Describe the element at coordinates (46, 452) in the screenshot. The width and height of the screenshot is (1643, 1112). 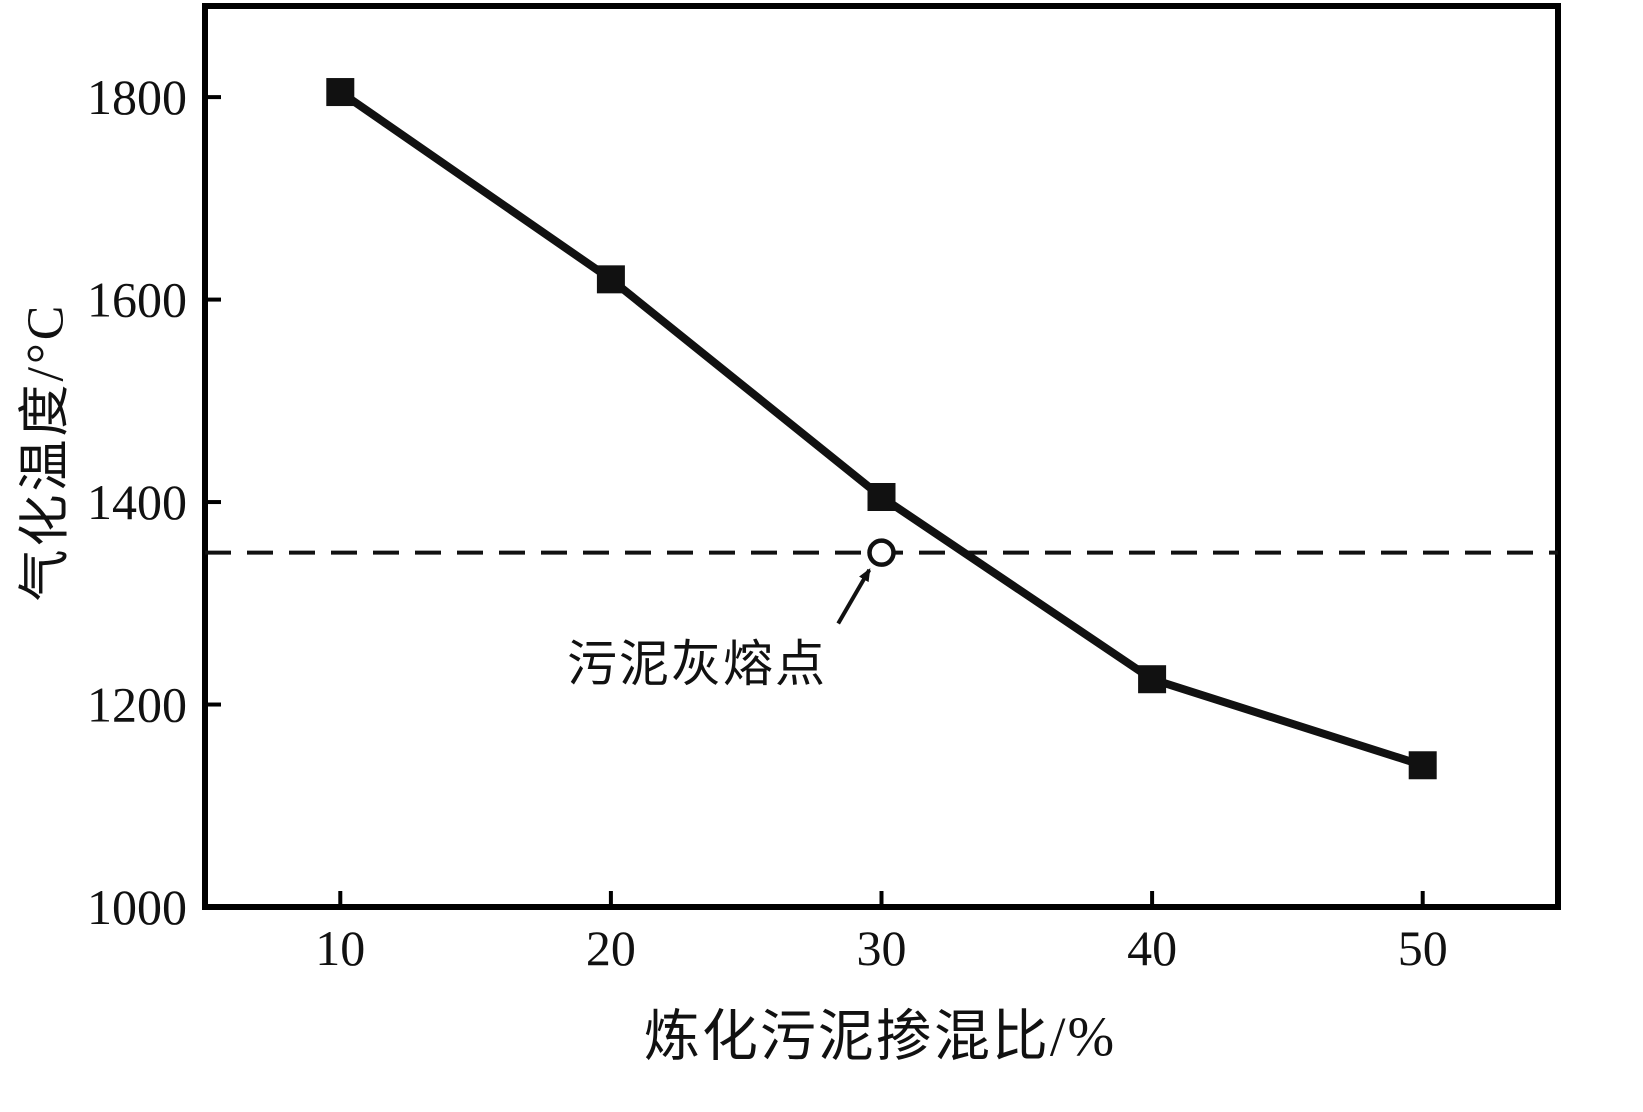
I see `y-axis-title: 气化温度/°C` at that location.